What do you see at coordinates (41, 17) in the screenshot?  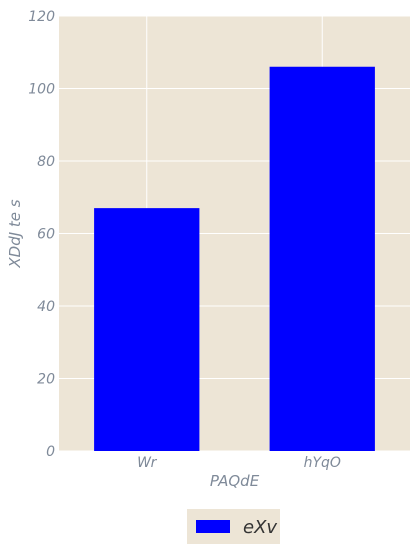 I see `y-tick-label: 120` at bounding box center [41, 17].